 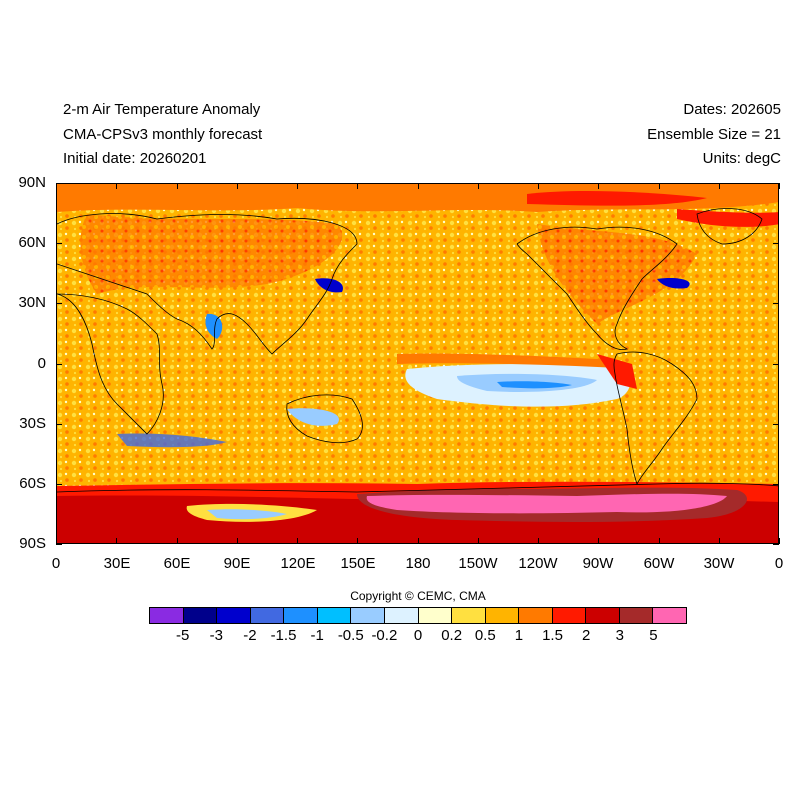 I want to click on eurasia-coast, so click(x=207, y=284).